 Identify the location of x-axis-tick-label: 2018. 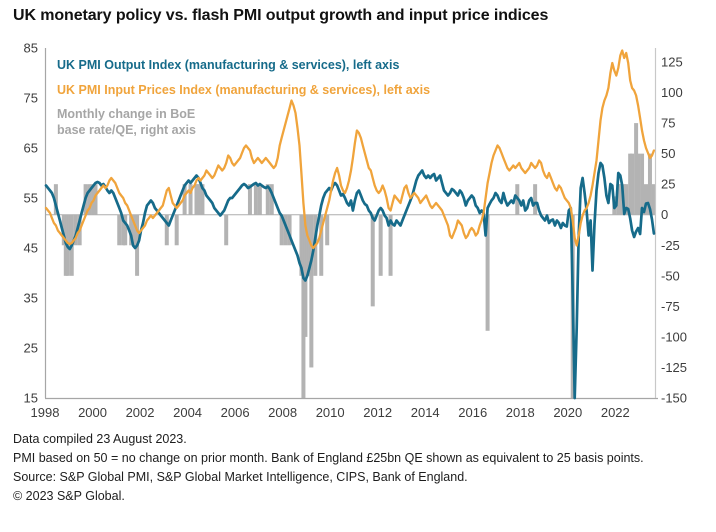
(520, 412).